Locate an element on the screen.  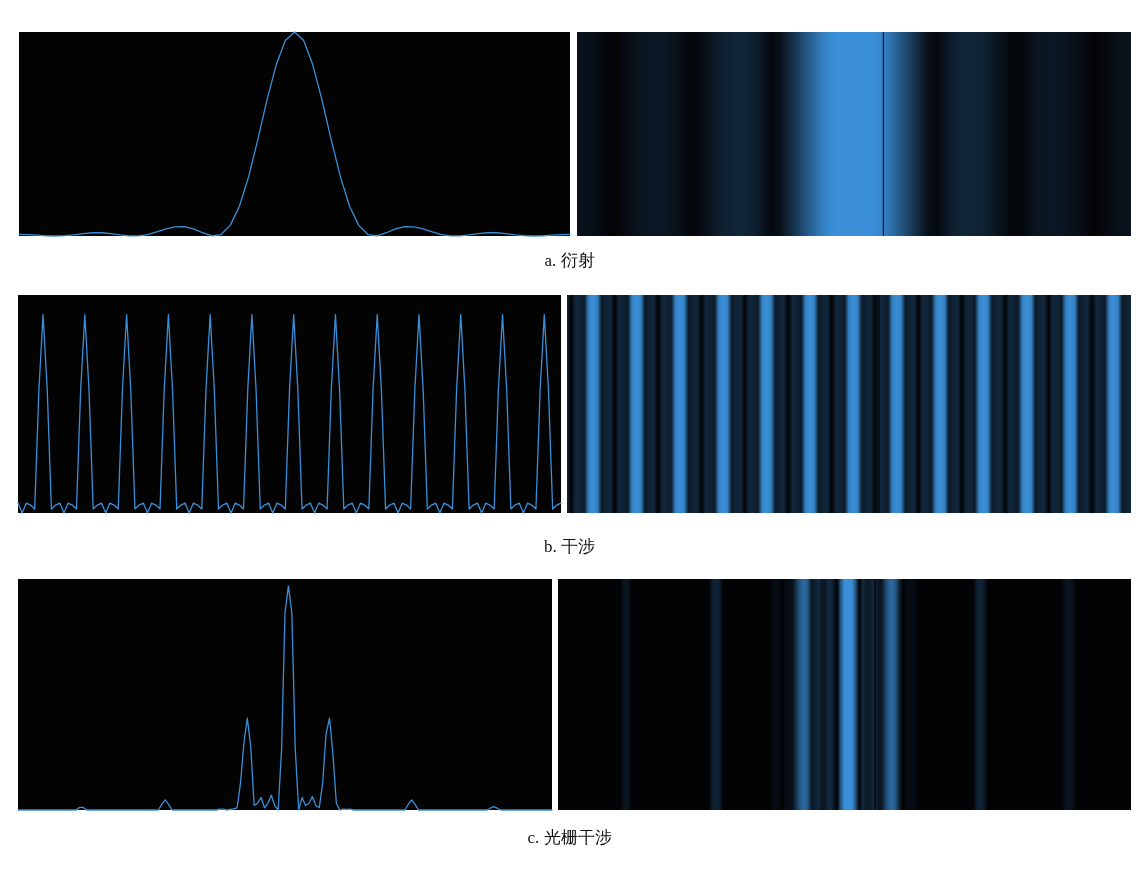
text: b. 干涉 is located at coordinates (569, 546).